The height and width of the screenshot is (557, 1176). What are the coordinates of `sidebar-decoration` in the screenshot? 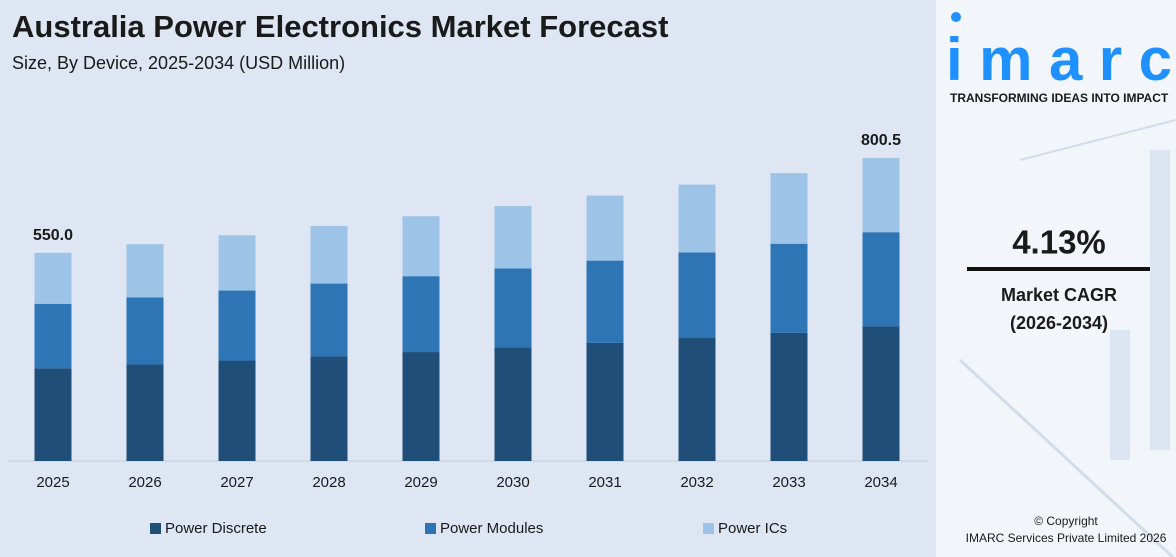 It's located at (1067, 338).